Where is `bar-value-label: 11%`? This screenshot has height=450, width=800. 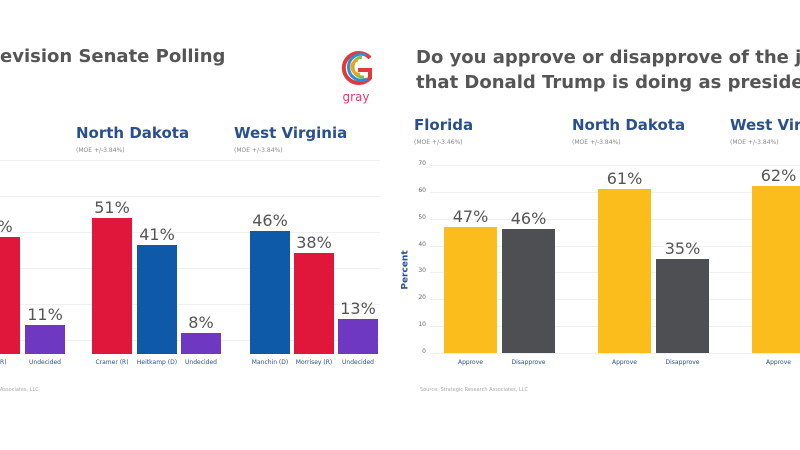
bar-value-label: 11% is located at coordinates (45, 314).